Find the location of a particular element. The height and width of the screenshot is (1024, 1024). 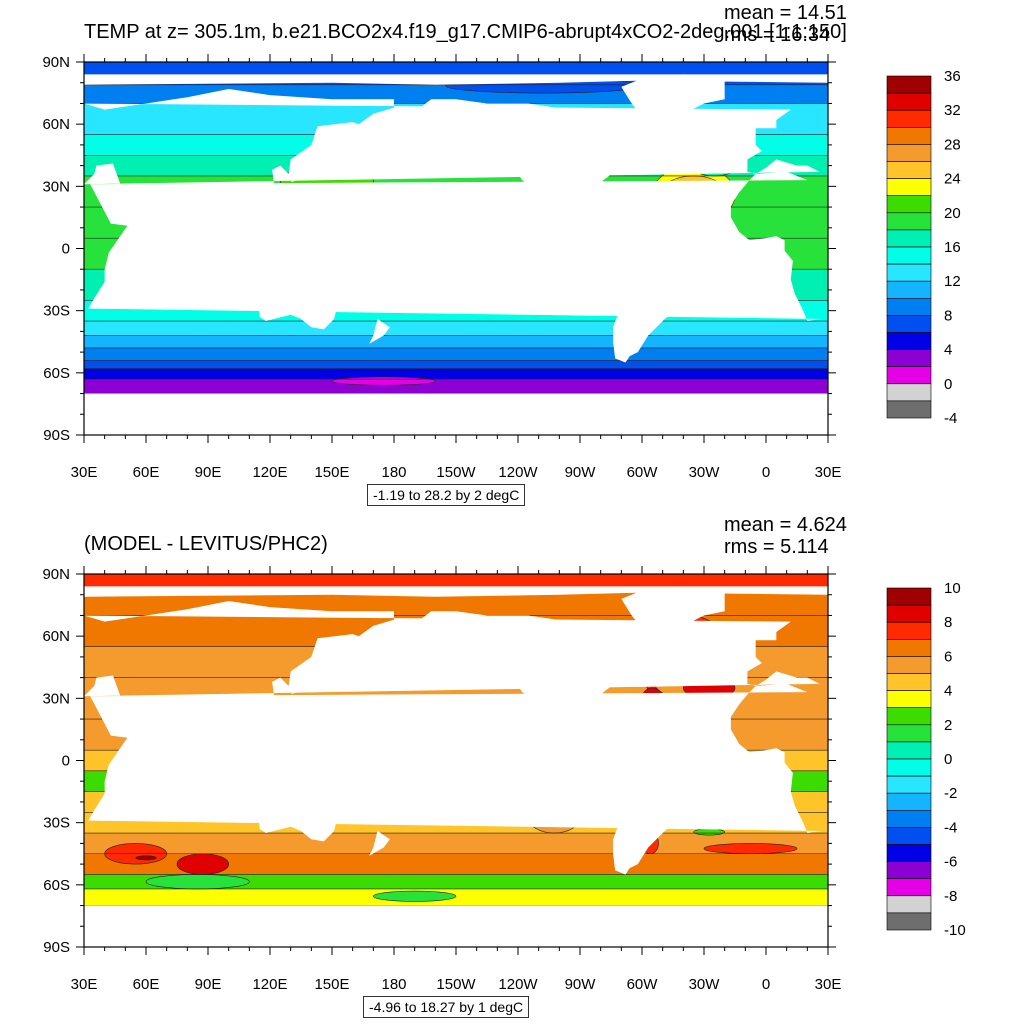

lon-tick-label: 150E is located at coordinates (331, 472).